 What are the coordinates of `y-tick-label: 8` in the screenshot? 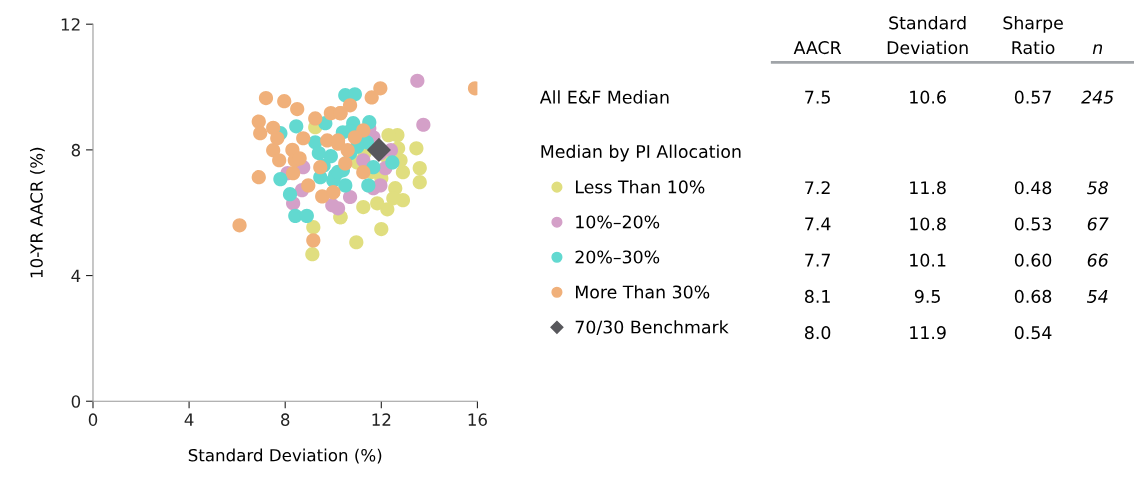 It's located at (76, 150).